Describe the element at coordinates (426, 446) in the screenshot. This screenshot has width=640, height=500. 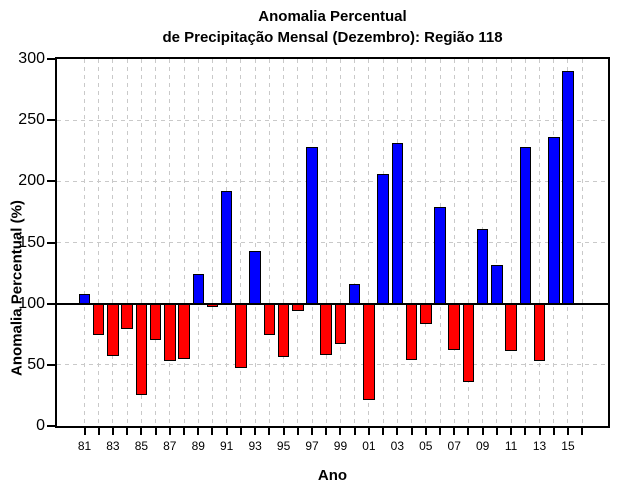
I see `x-tick-label: 05` at that location.